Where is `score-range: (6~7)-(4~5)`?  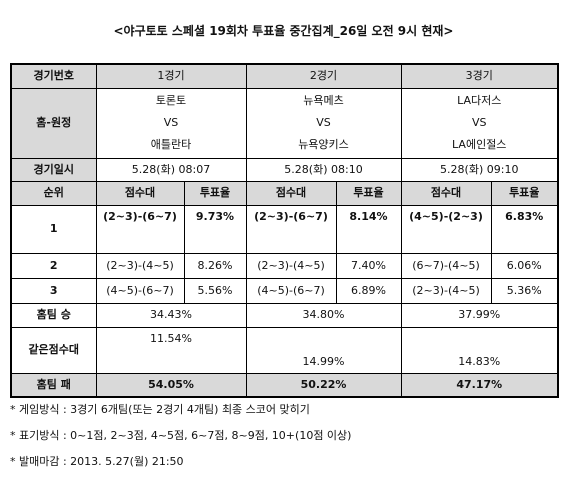 score-range: (6~7)-(4~5) is located at coordinates (446, 265).